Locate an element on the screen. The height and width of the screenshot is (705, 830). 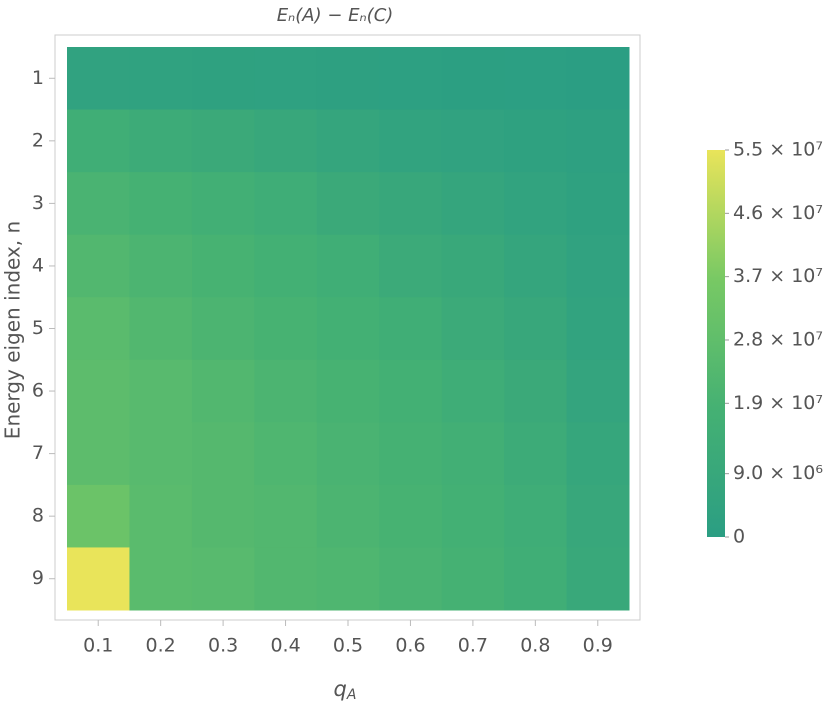
y-tick-label: 4 is located at coordinates (38, 265).